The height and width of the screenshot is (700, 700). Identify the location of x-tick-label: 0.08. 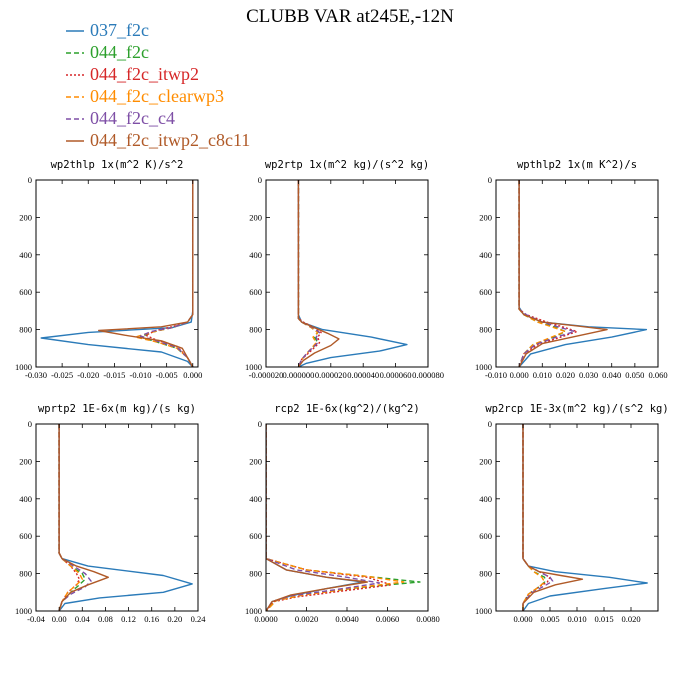
(105, 619).